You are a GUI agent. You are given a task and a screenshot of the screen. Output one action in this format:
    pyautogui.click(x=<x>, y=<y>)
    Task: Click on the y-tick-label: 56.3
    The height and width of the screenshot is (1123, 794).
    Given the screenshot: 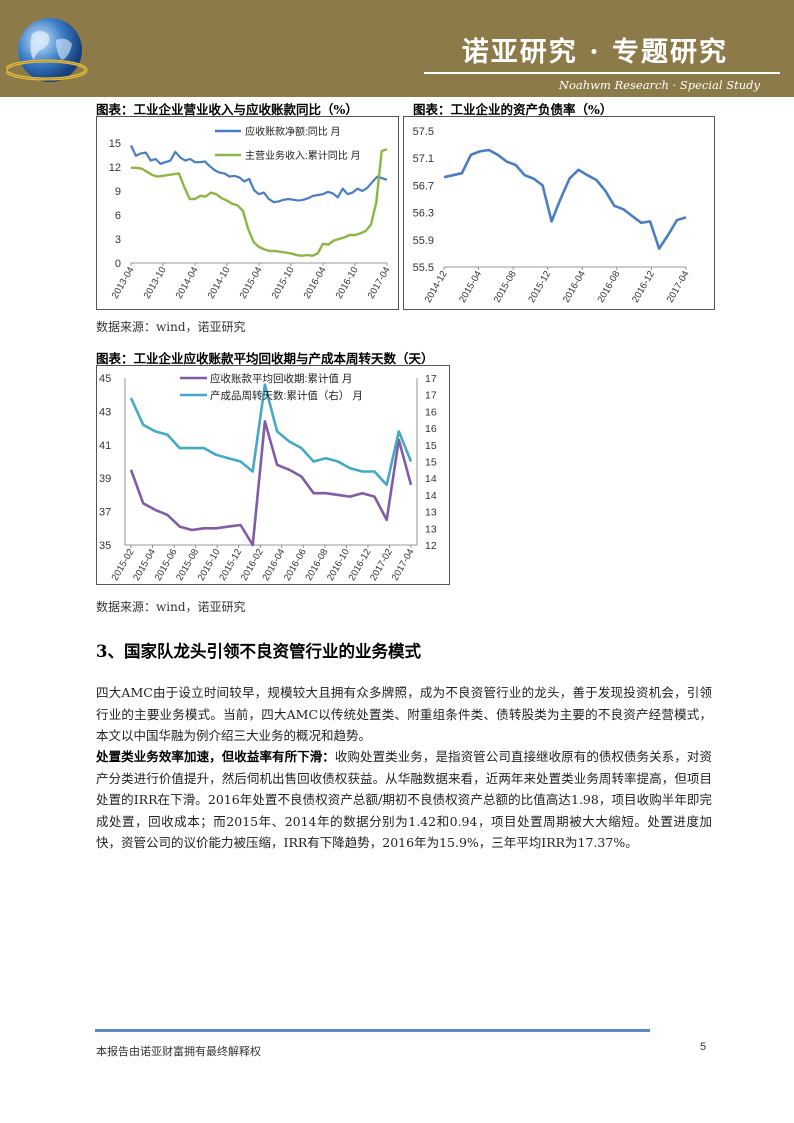 What is the action you would take?
    pyautogui.click(x=423, y=214)
    